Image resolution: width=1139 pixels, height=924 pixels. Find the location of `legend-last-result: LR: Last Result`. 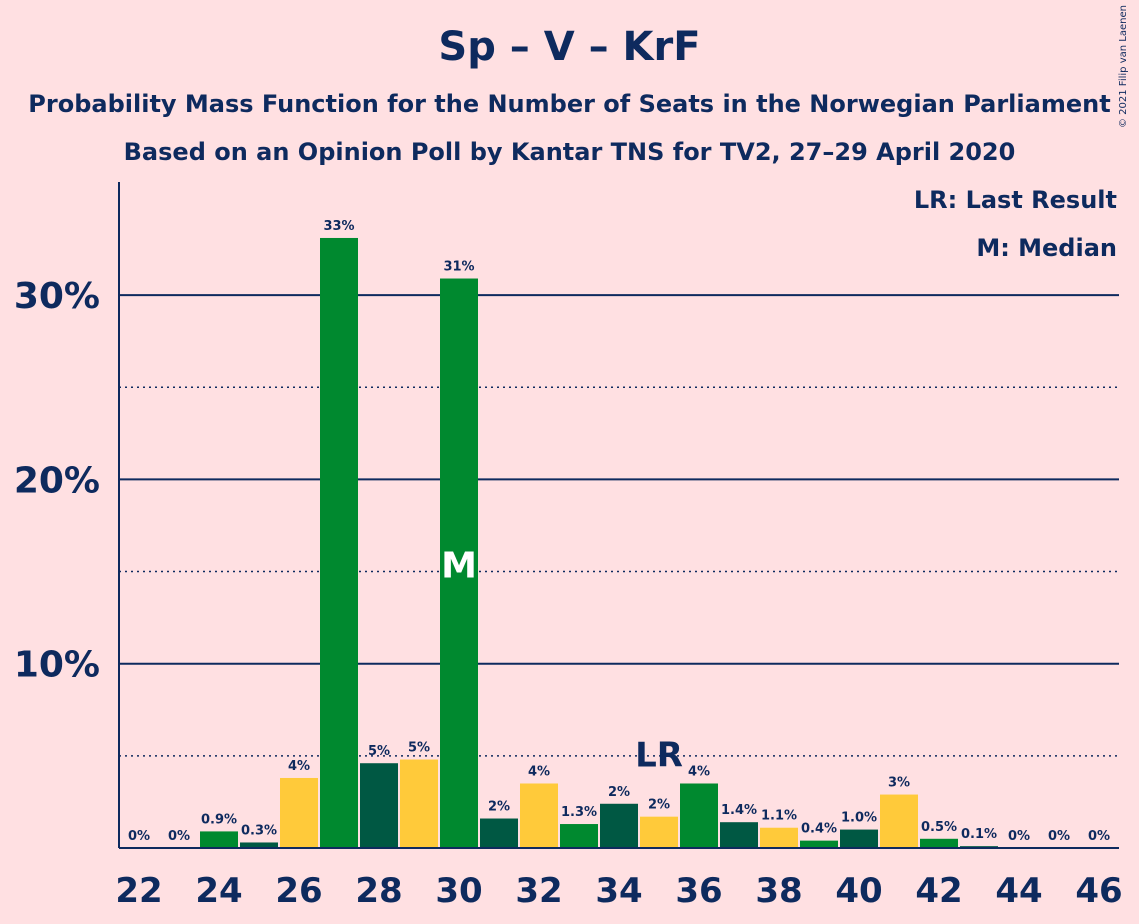

legend-last-result: LR: Last Result is located at coordinates (1015, 200).